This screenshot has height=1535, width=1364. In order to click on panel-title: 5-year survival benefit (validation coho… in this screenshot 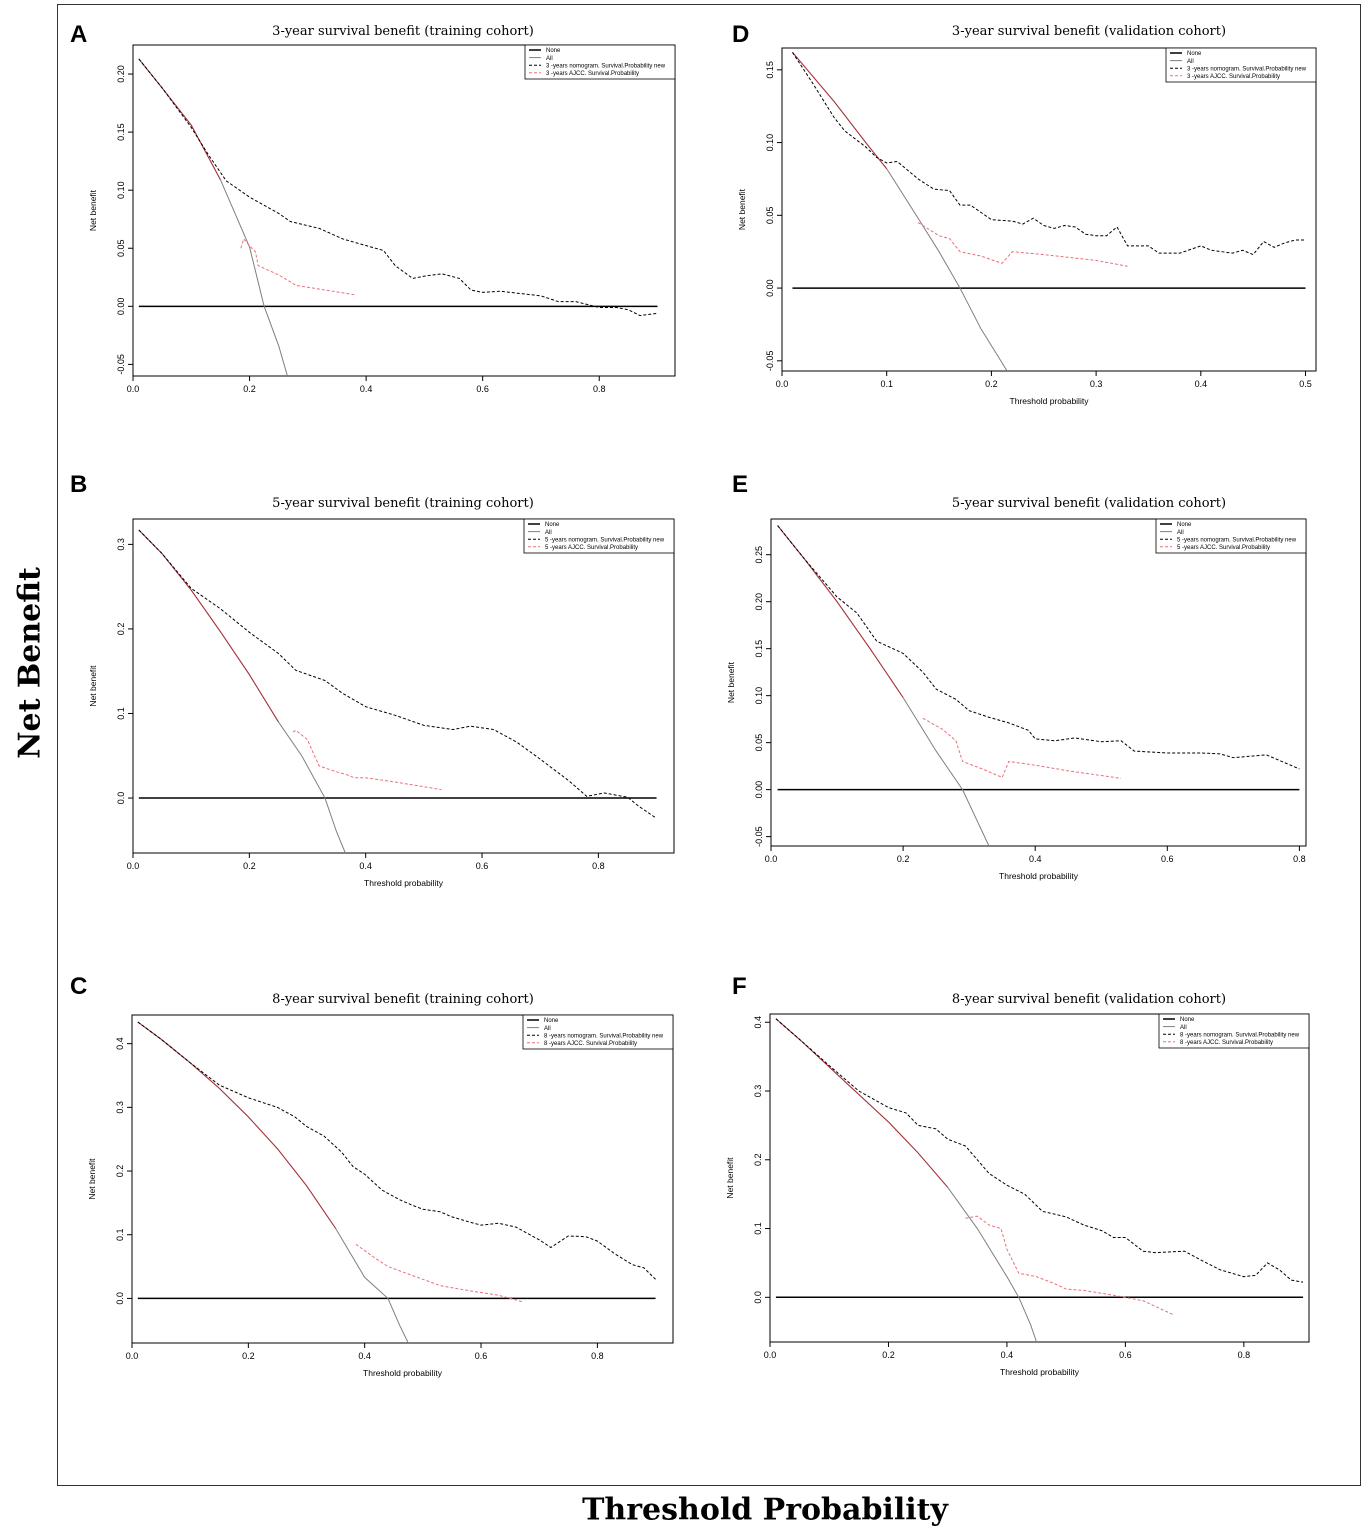, I will do `click(1089, 503)`.